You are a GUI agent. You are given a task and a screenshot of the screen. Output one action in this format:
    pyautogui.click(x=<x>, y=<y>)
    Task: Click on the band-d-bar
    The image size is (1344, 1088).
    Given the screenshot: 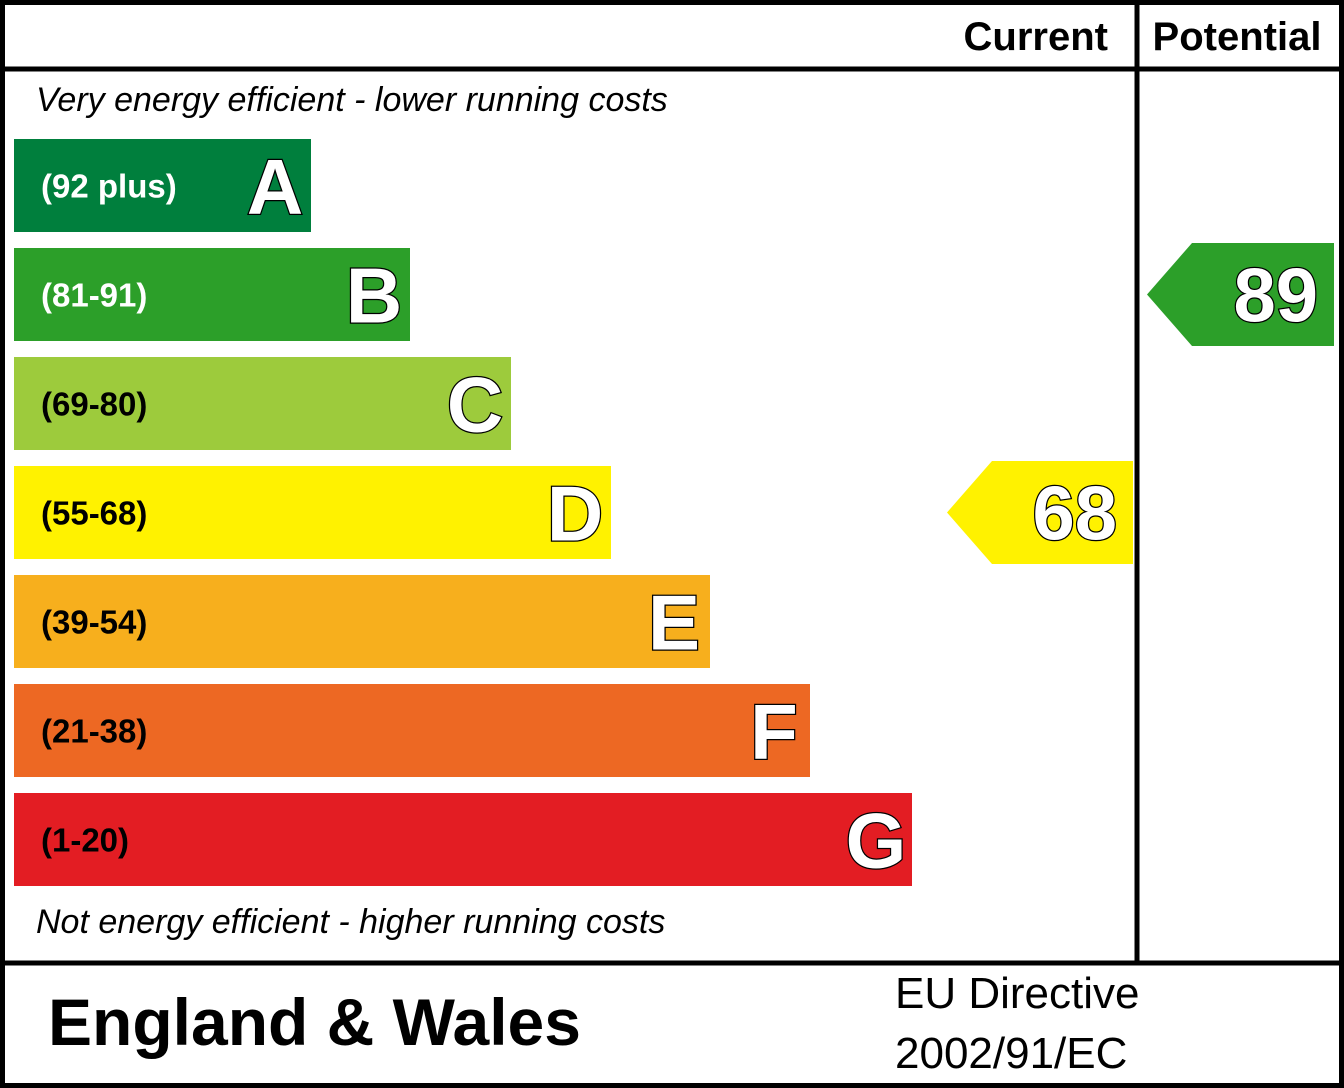 What is the action you would take?
    pyautogui.click(x=312, y=512)
    